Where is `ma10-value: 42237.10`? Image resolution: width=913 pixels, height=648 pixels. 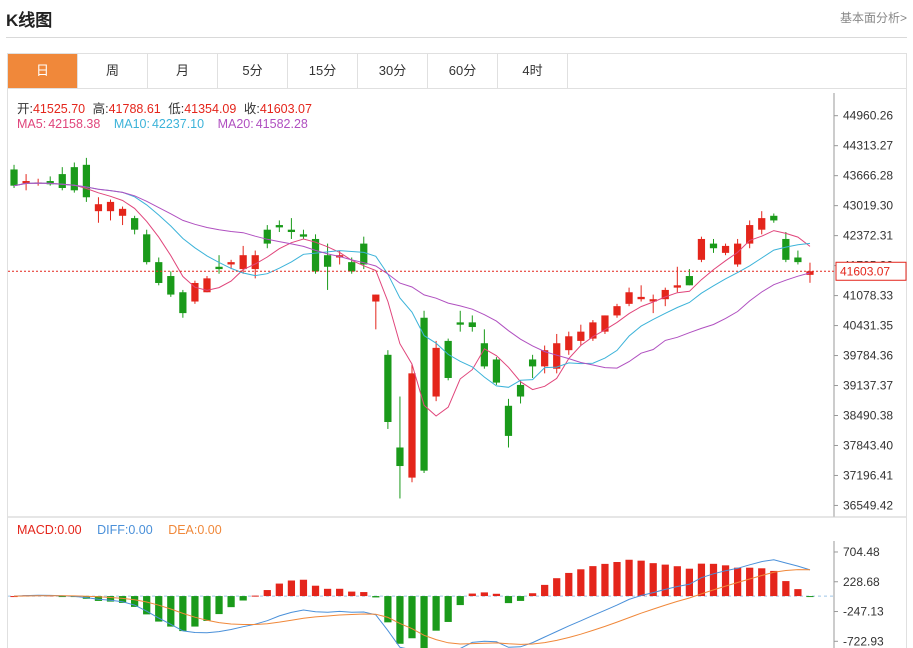 ma10-value: 42237.10 is located at coordinates (178, 124).